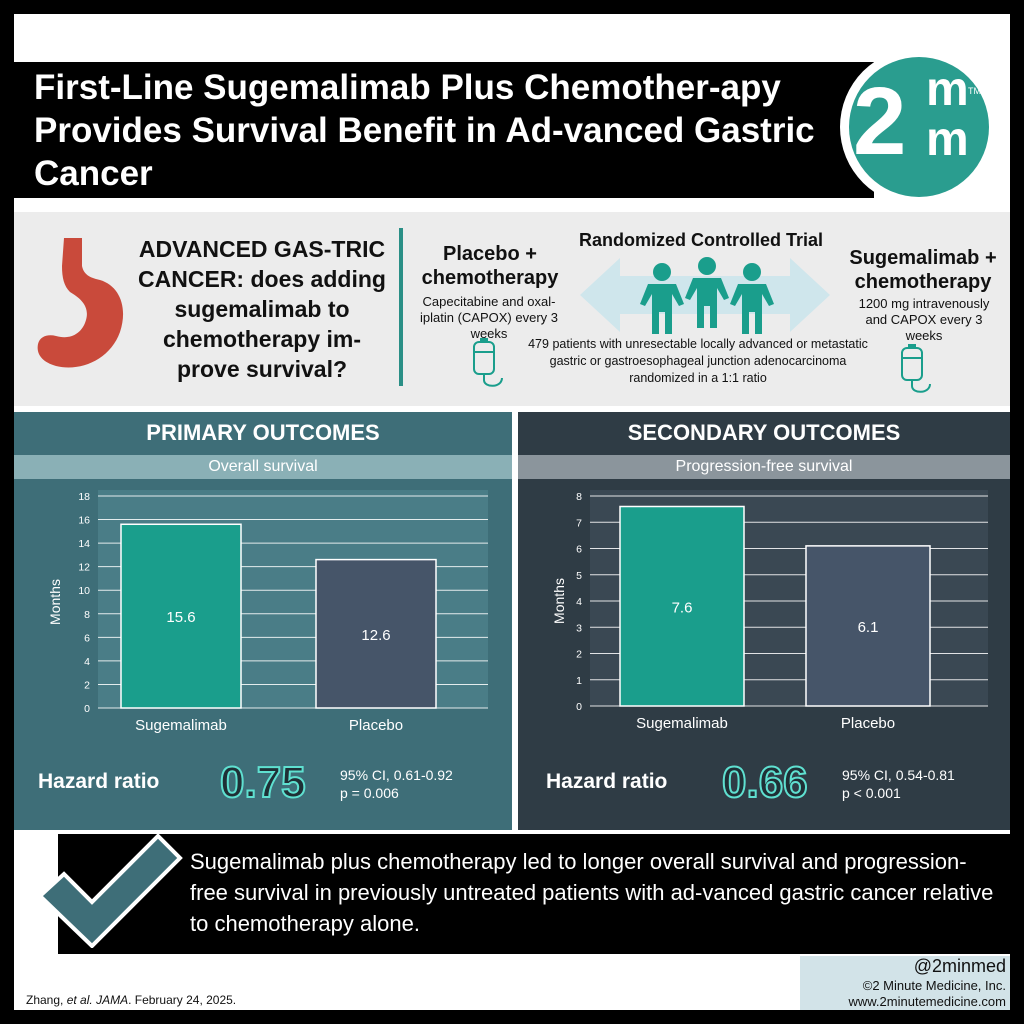 This screenshot has height=1024, width=1024. Describe the element at coordinates (765, 782) in the screenshot. I see `secondary-hazard-value: 0.66` at that location.